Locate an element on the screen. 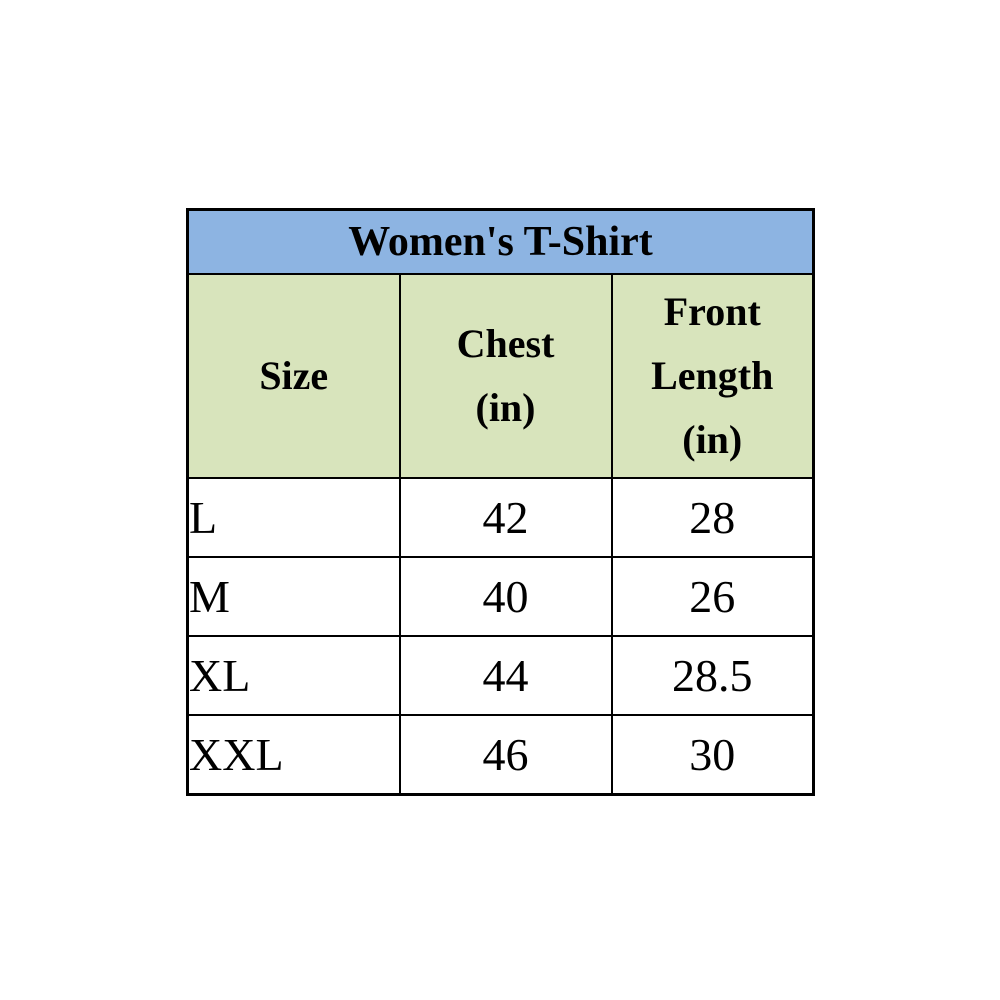 The height and width of the screenshot is (1000, 1000). table-row: M 40 26 is located at coordinates (500, 596).